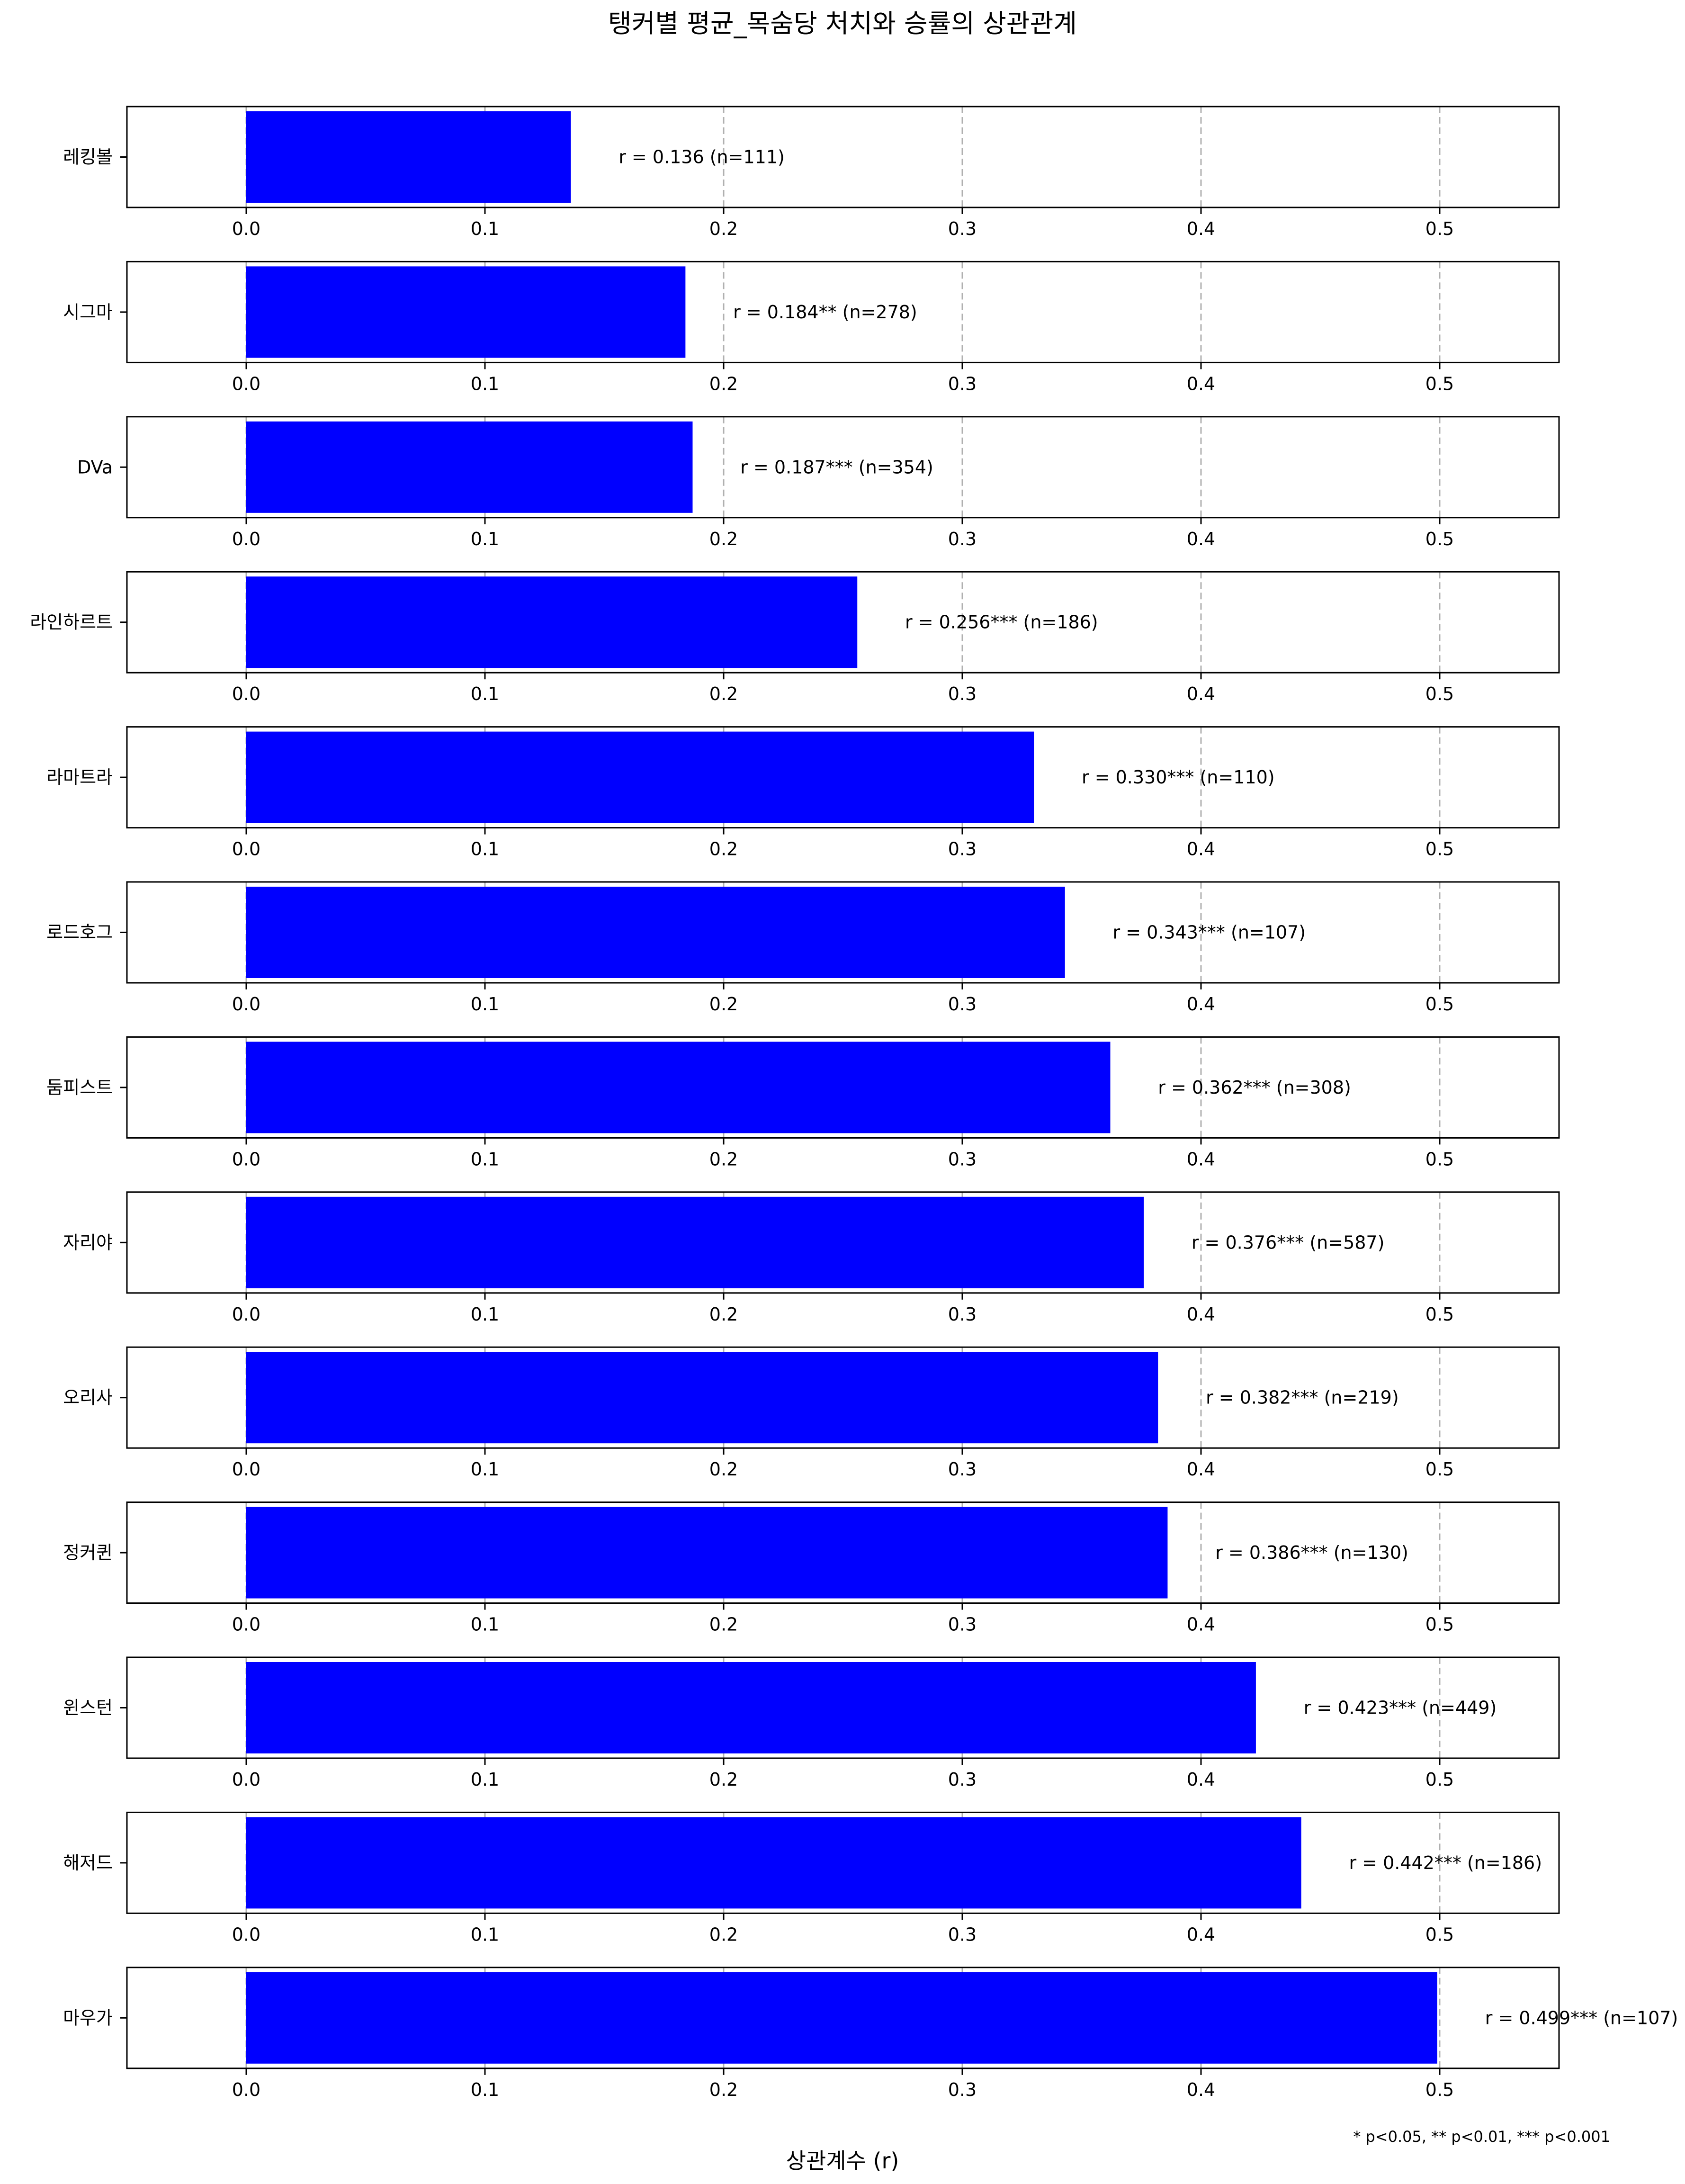 The height and width of the screenshot is (2184, 1685). Describe the element at coordinates (1401, 1708) in the screenshot. I see `data-label: r = 0.423*** (n=449)` at that location.